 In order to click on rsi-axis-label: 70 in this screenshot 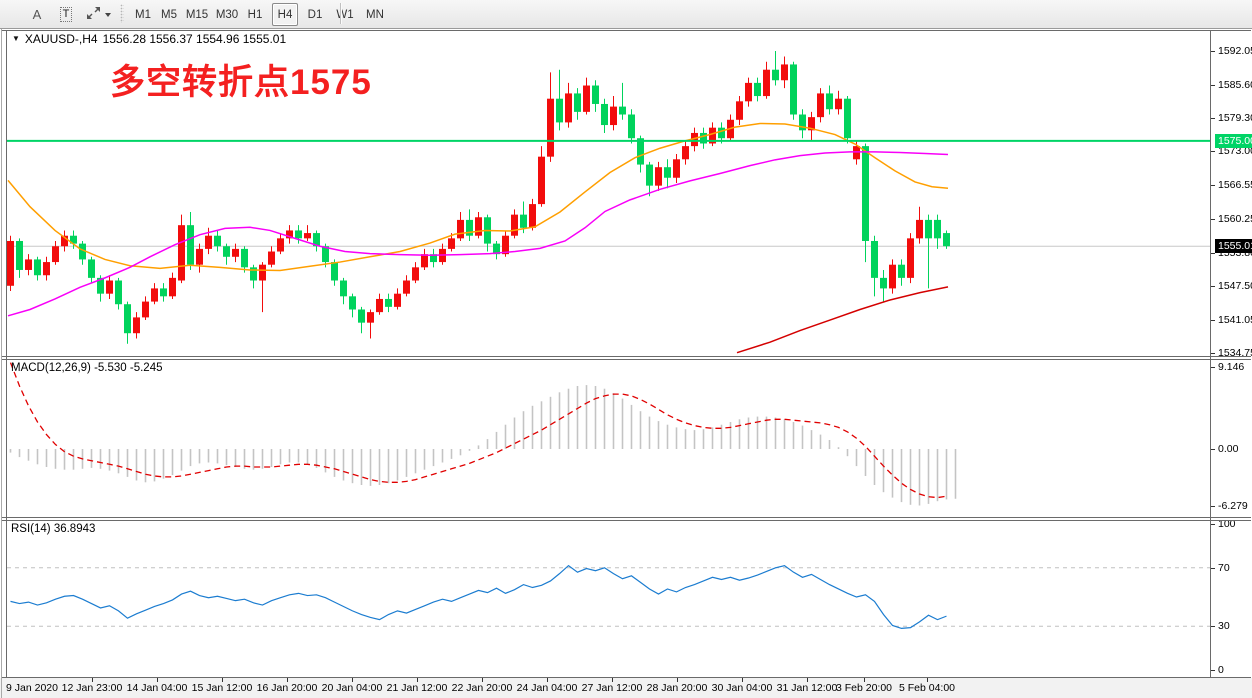, I will do `click(1224, 567)`.